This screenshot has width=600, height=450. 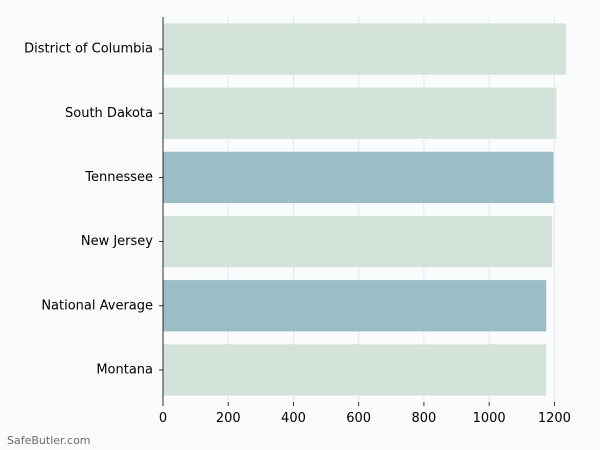 What do you see at coordinates (97, 305) in the screenshot?
I see `y-tick-label: National Average` at bounding box center [97, 305].